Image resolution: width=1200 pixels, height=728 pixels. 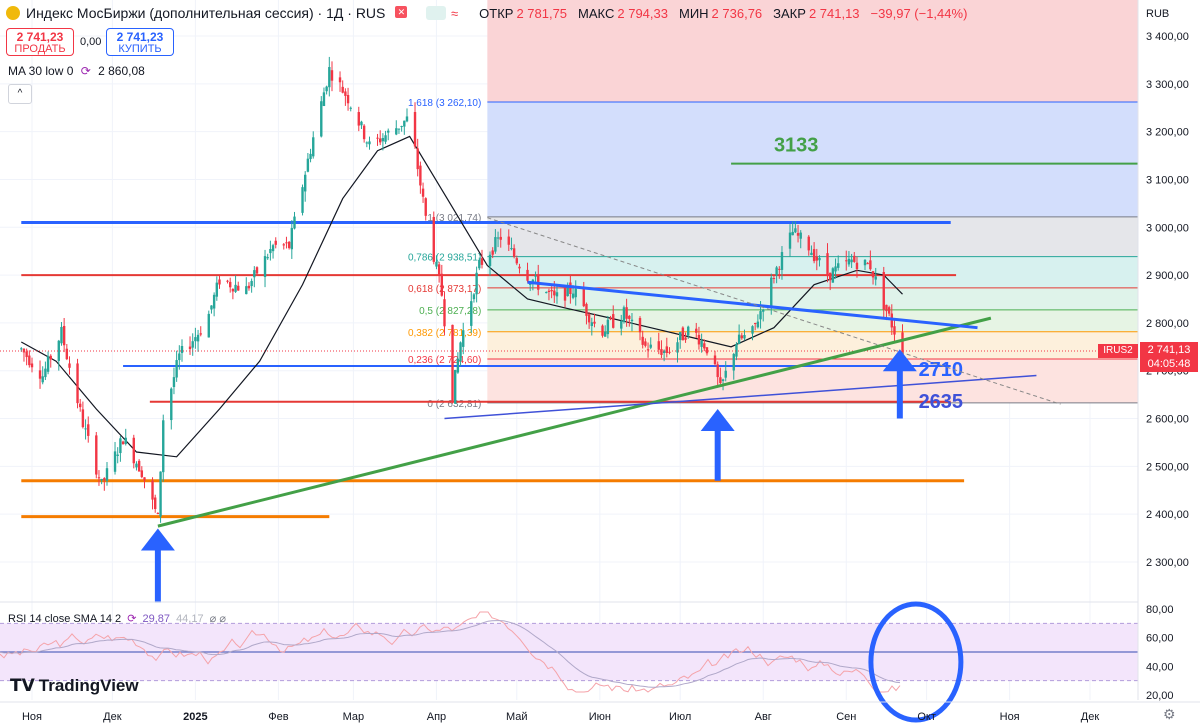 I want to click on wave-icon: ≈, so click(x=455, y=13).